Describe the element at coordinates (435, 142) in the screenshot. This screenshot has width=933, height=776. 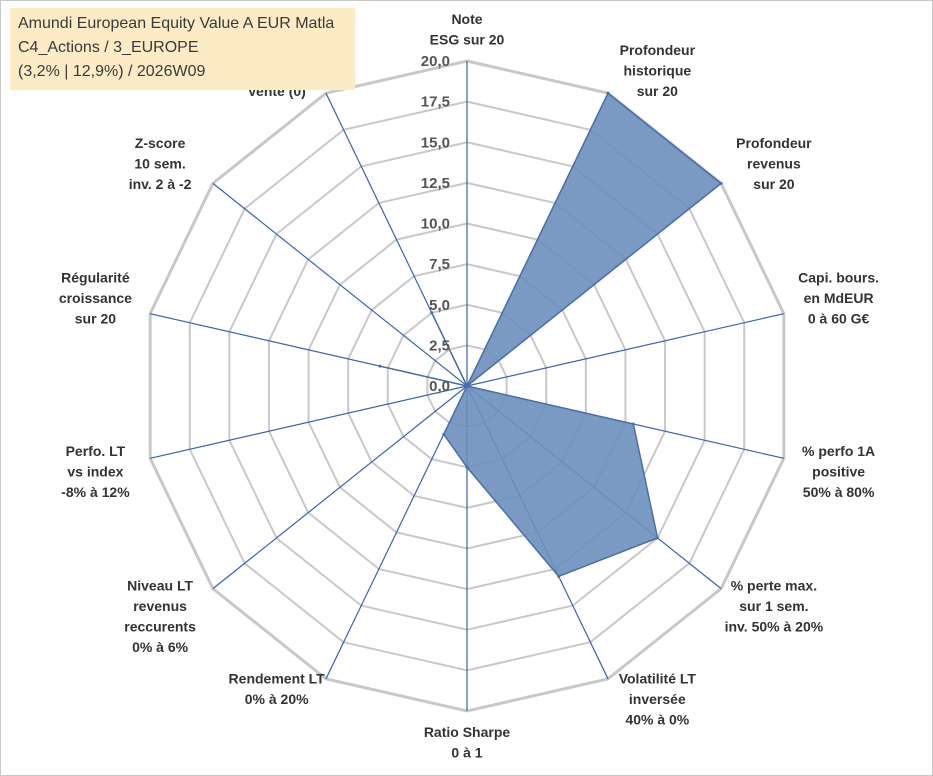
I see `tick-label: 15,0` at that location.